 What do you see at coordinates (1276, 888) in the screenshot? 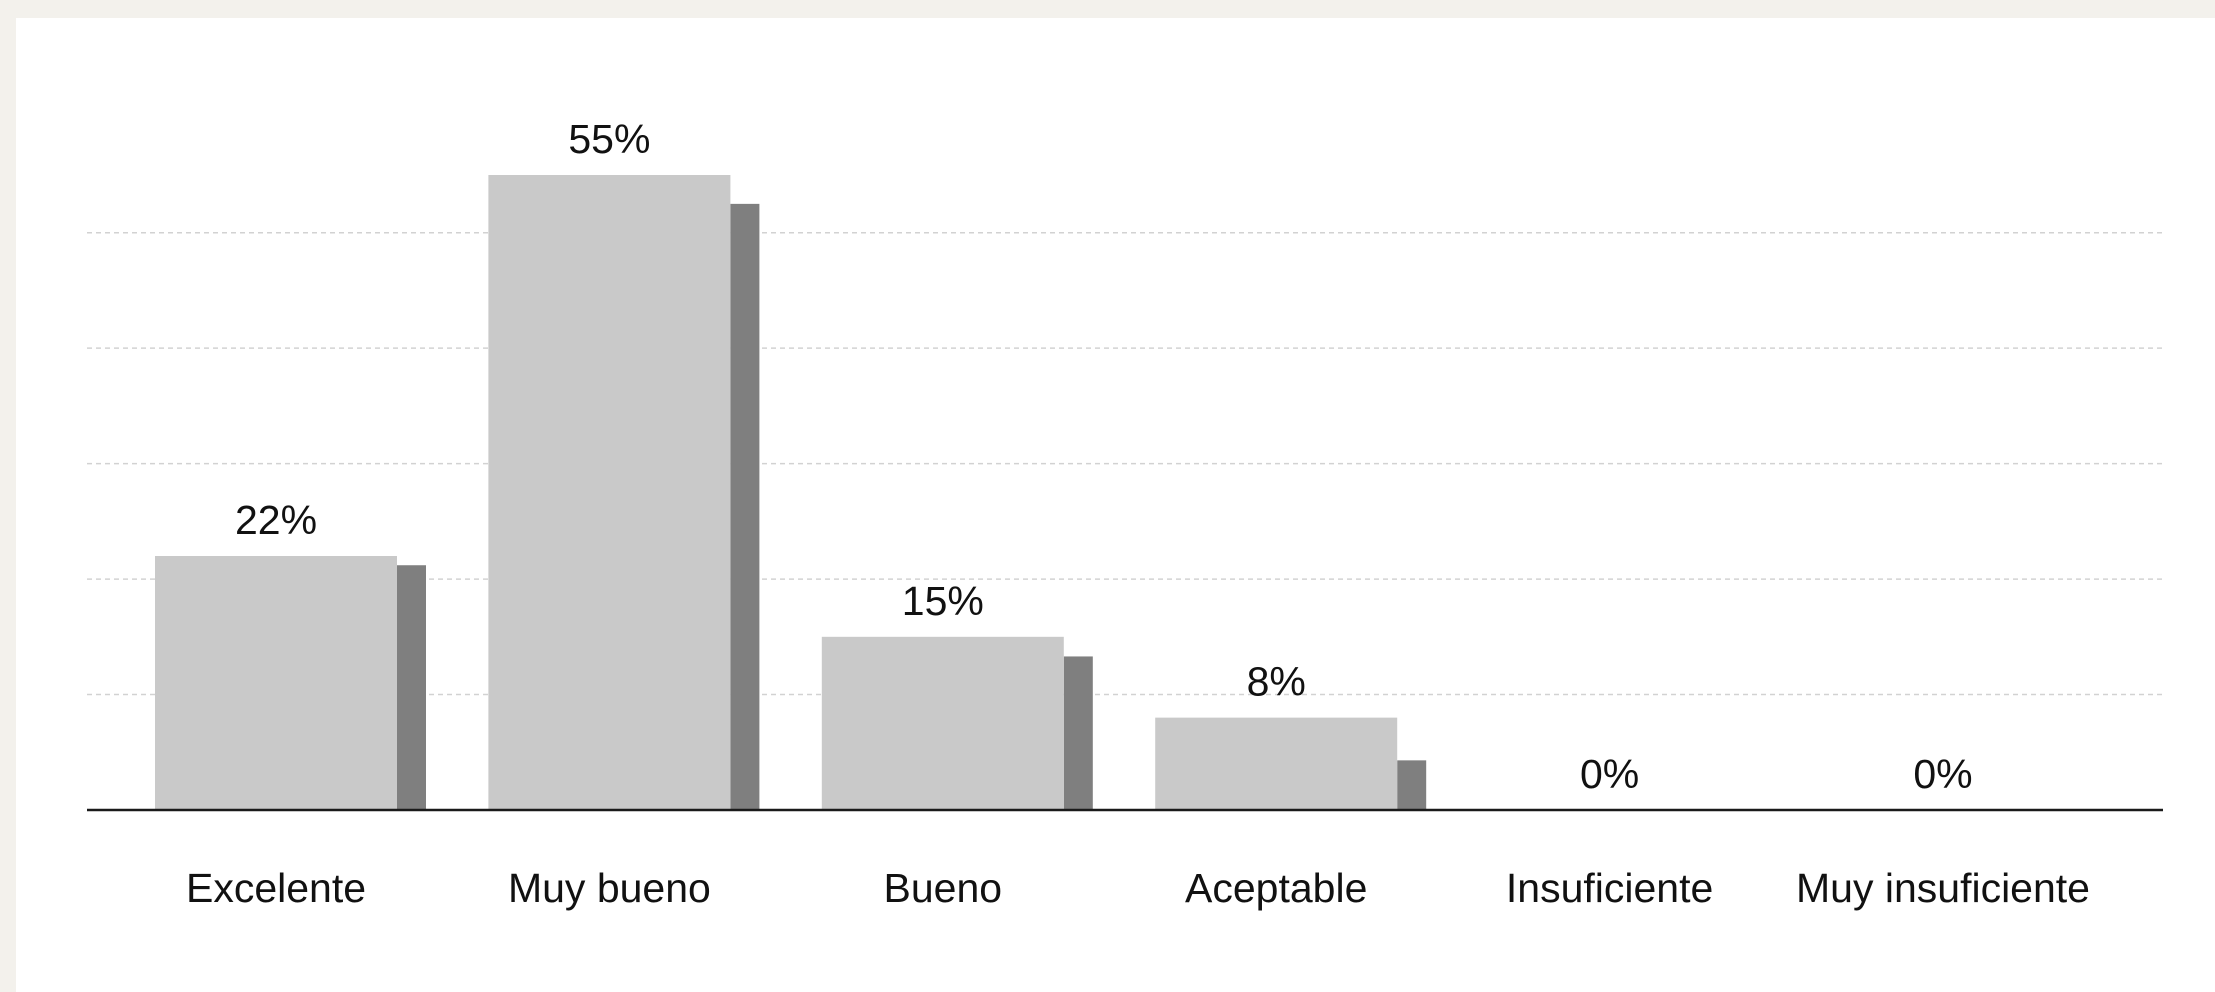
I see `x-tick-label: Aceptable` at bounding box center [1276, 888].